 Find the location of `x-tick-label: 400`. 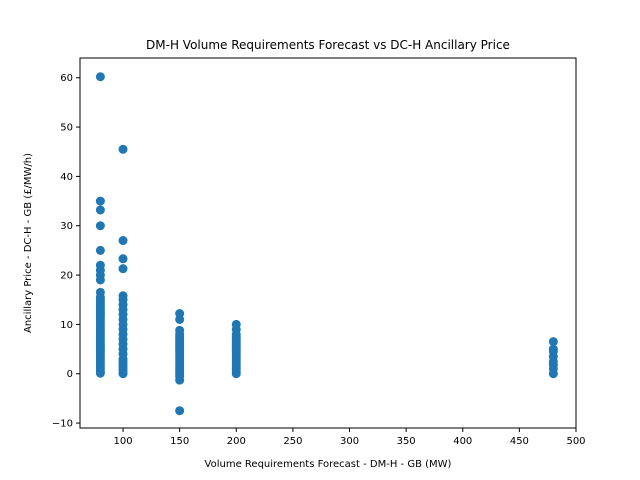

x-tick-label: 400 is located at coordinates (462, 441).